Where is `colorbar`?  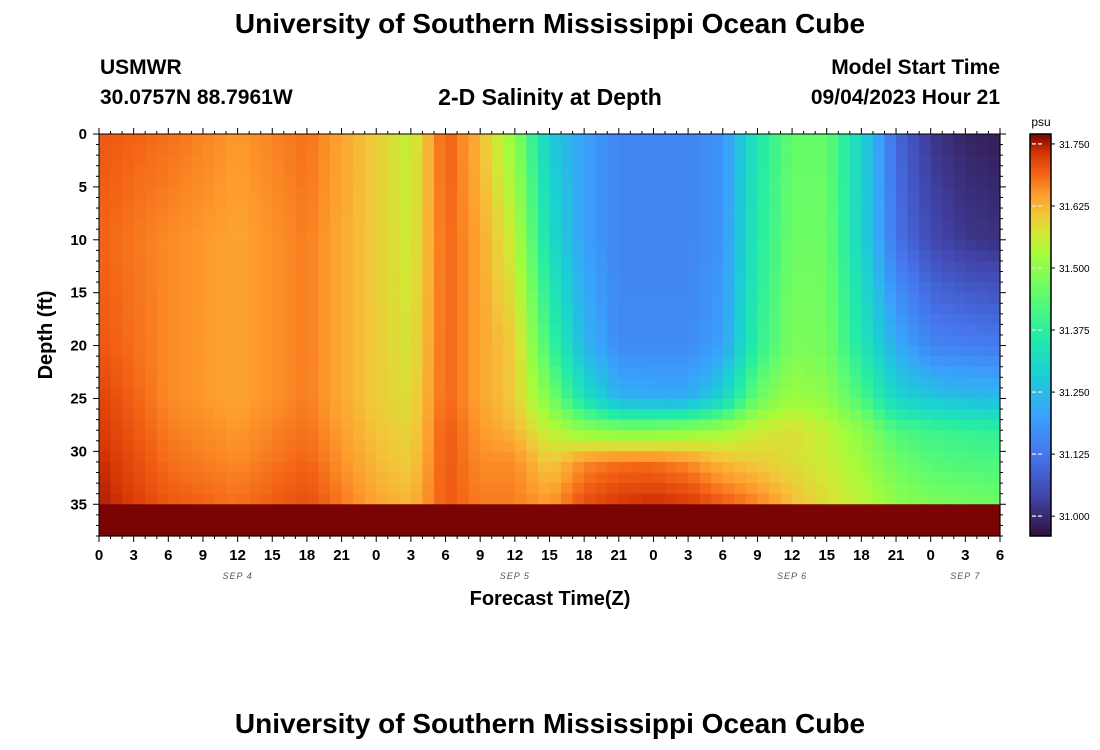
colorbar is located at coordinates (1040, 335).